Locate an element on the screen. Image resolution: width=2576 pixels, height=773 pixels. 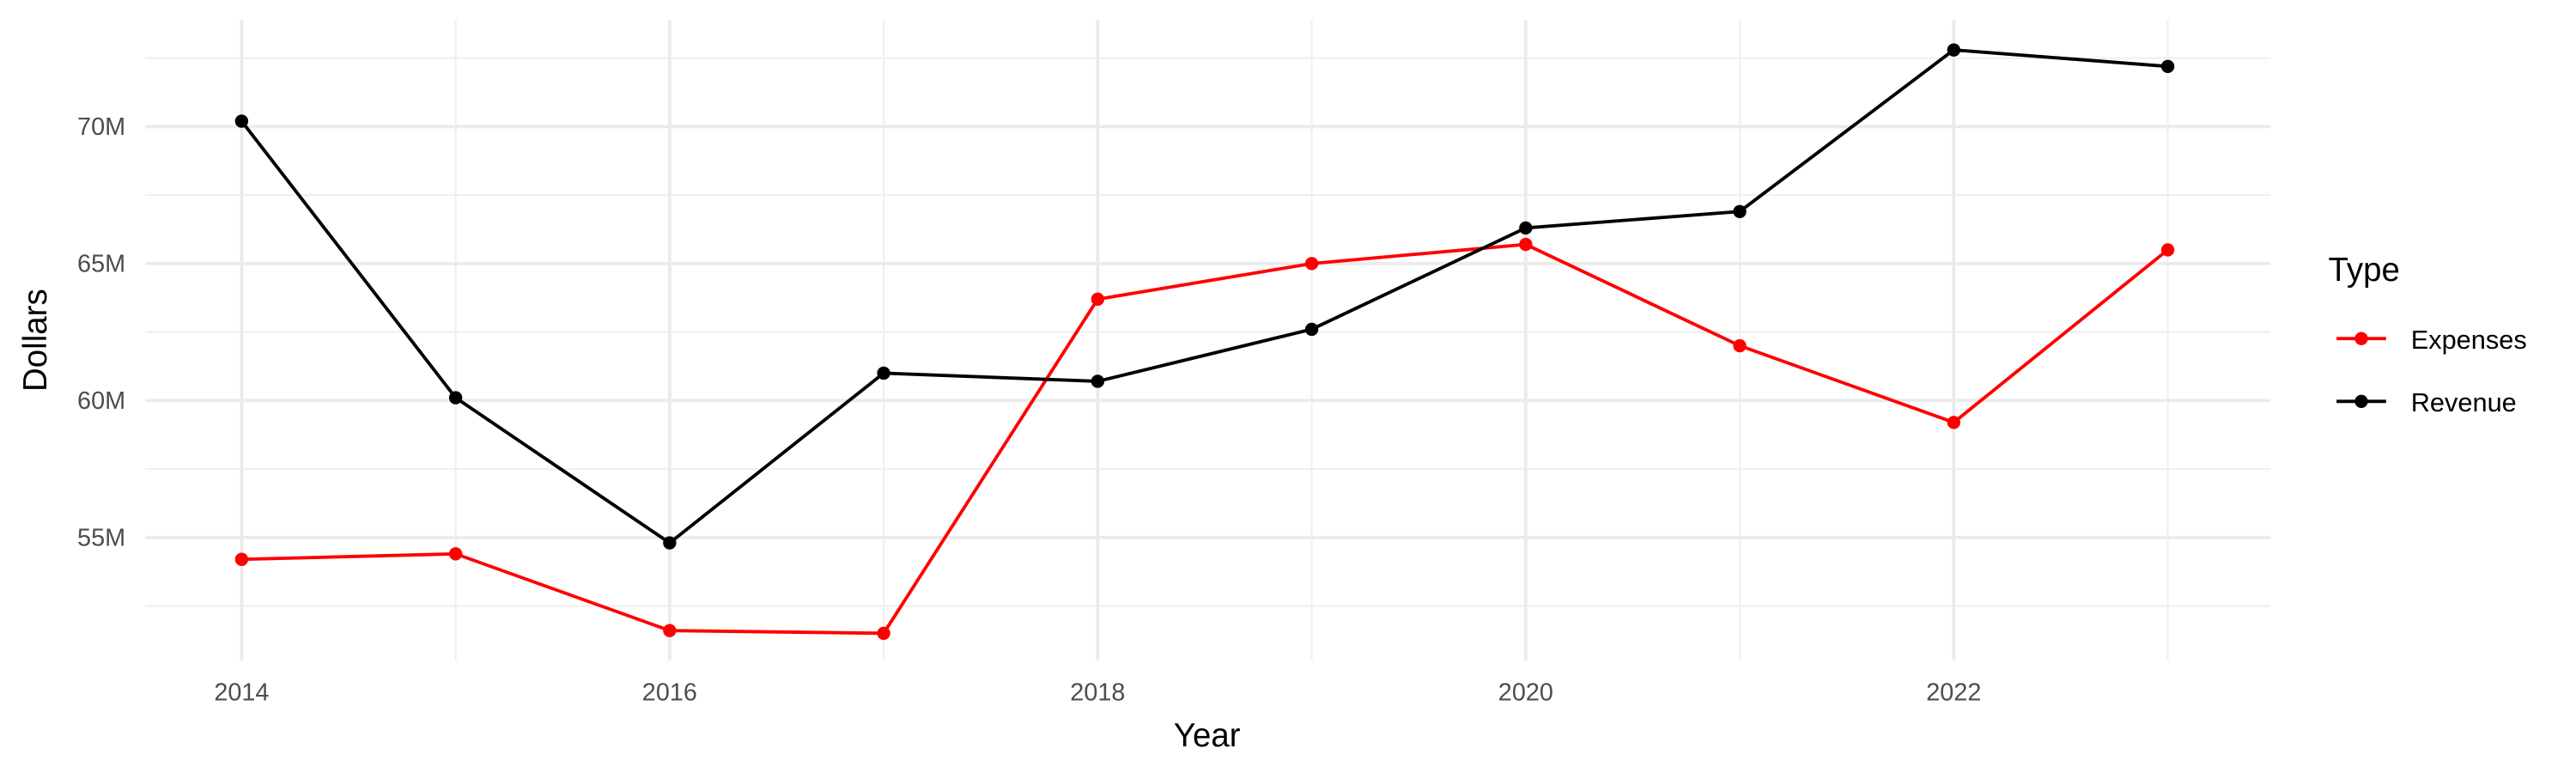
x-tick-label: 2016 is located at coordinates (669, 692).